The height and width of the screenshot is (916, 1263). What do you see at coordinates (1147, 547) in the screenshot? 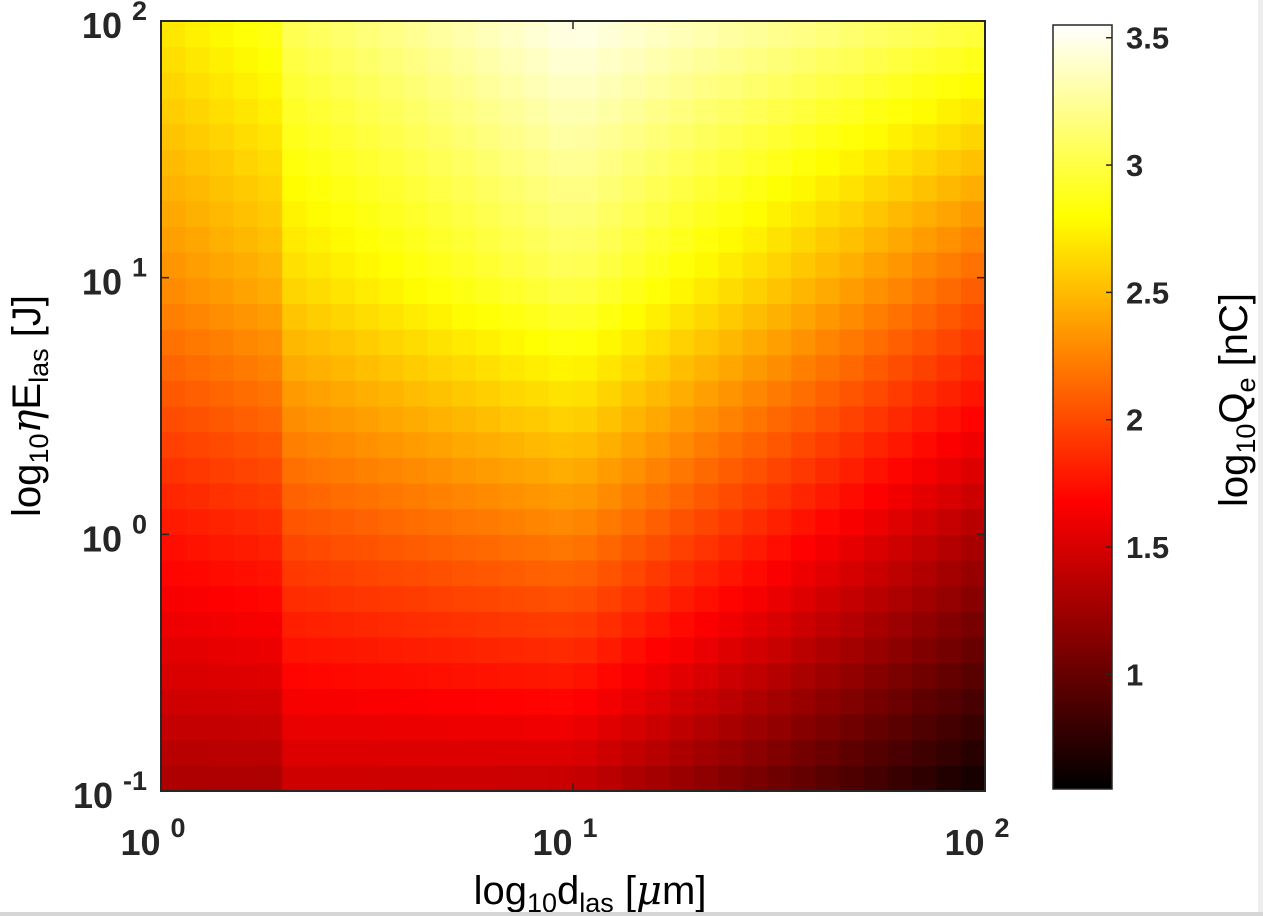
I see `colorbar-tick-label: 1.5` at bounding box center [1147, 547].